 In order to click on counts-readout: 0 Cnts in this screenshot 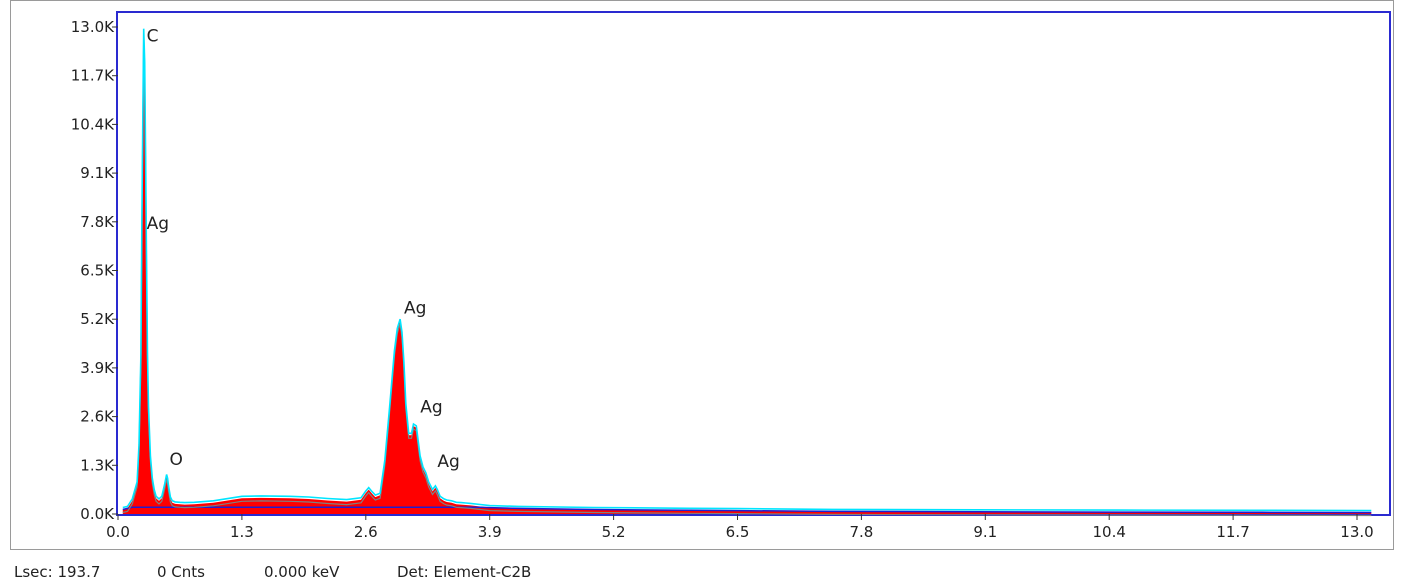, I will do `click(181, 572)`.